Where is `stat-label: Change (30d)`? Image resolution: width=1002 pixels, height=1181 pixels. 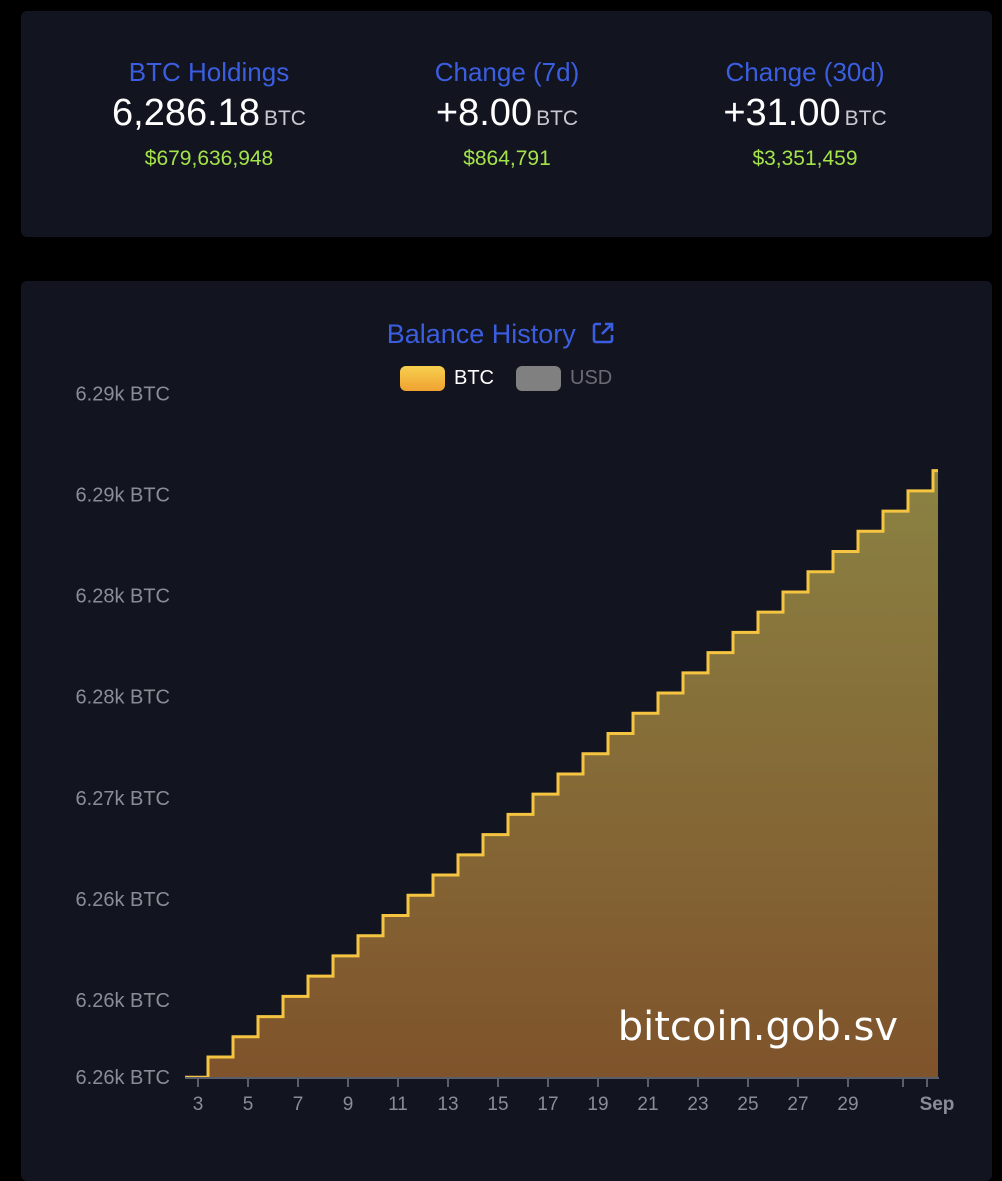
stat-label: Change (30d) is located at coordinates (805, 72).